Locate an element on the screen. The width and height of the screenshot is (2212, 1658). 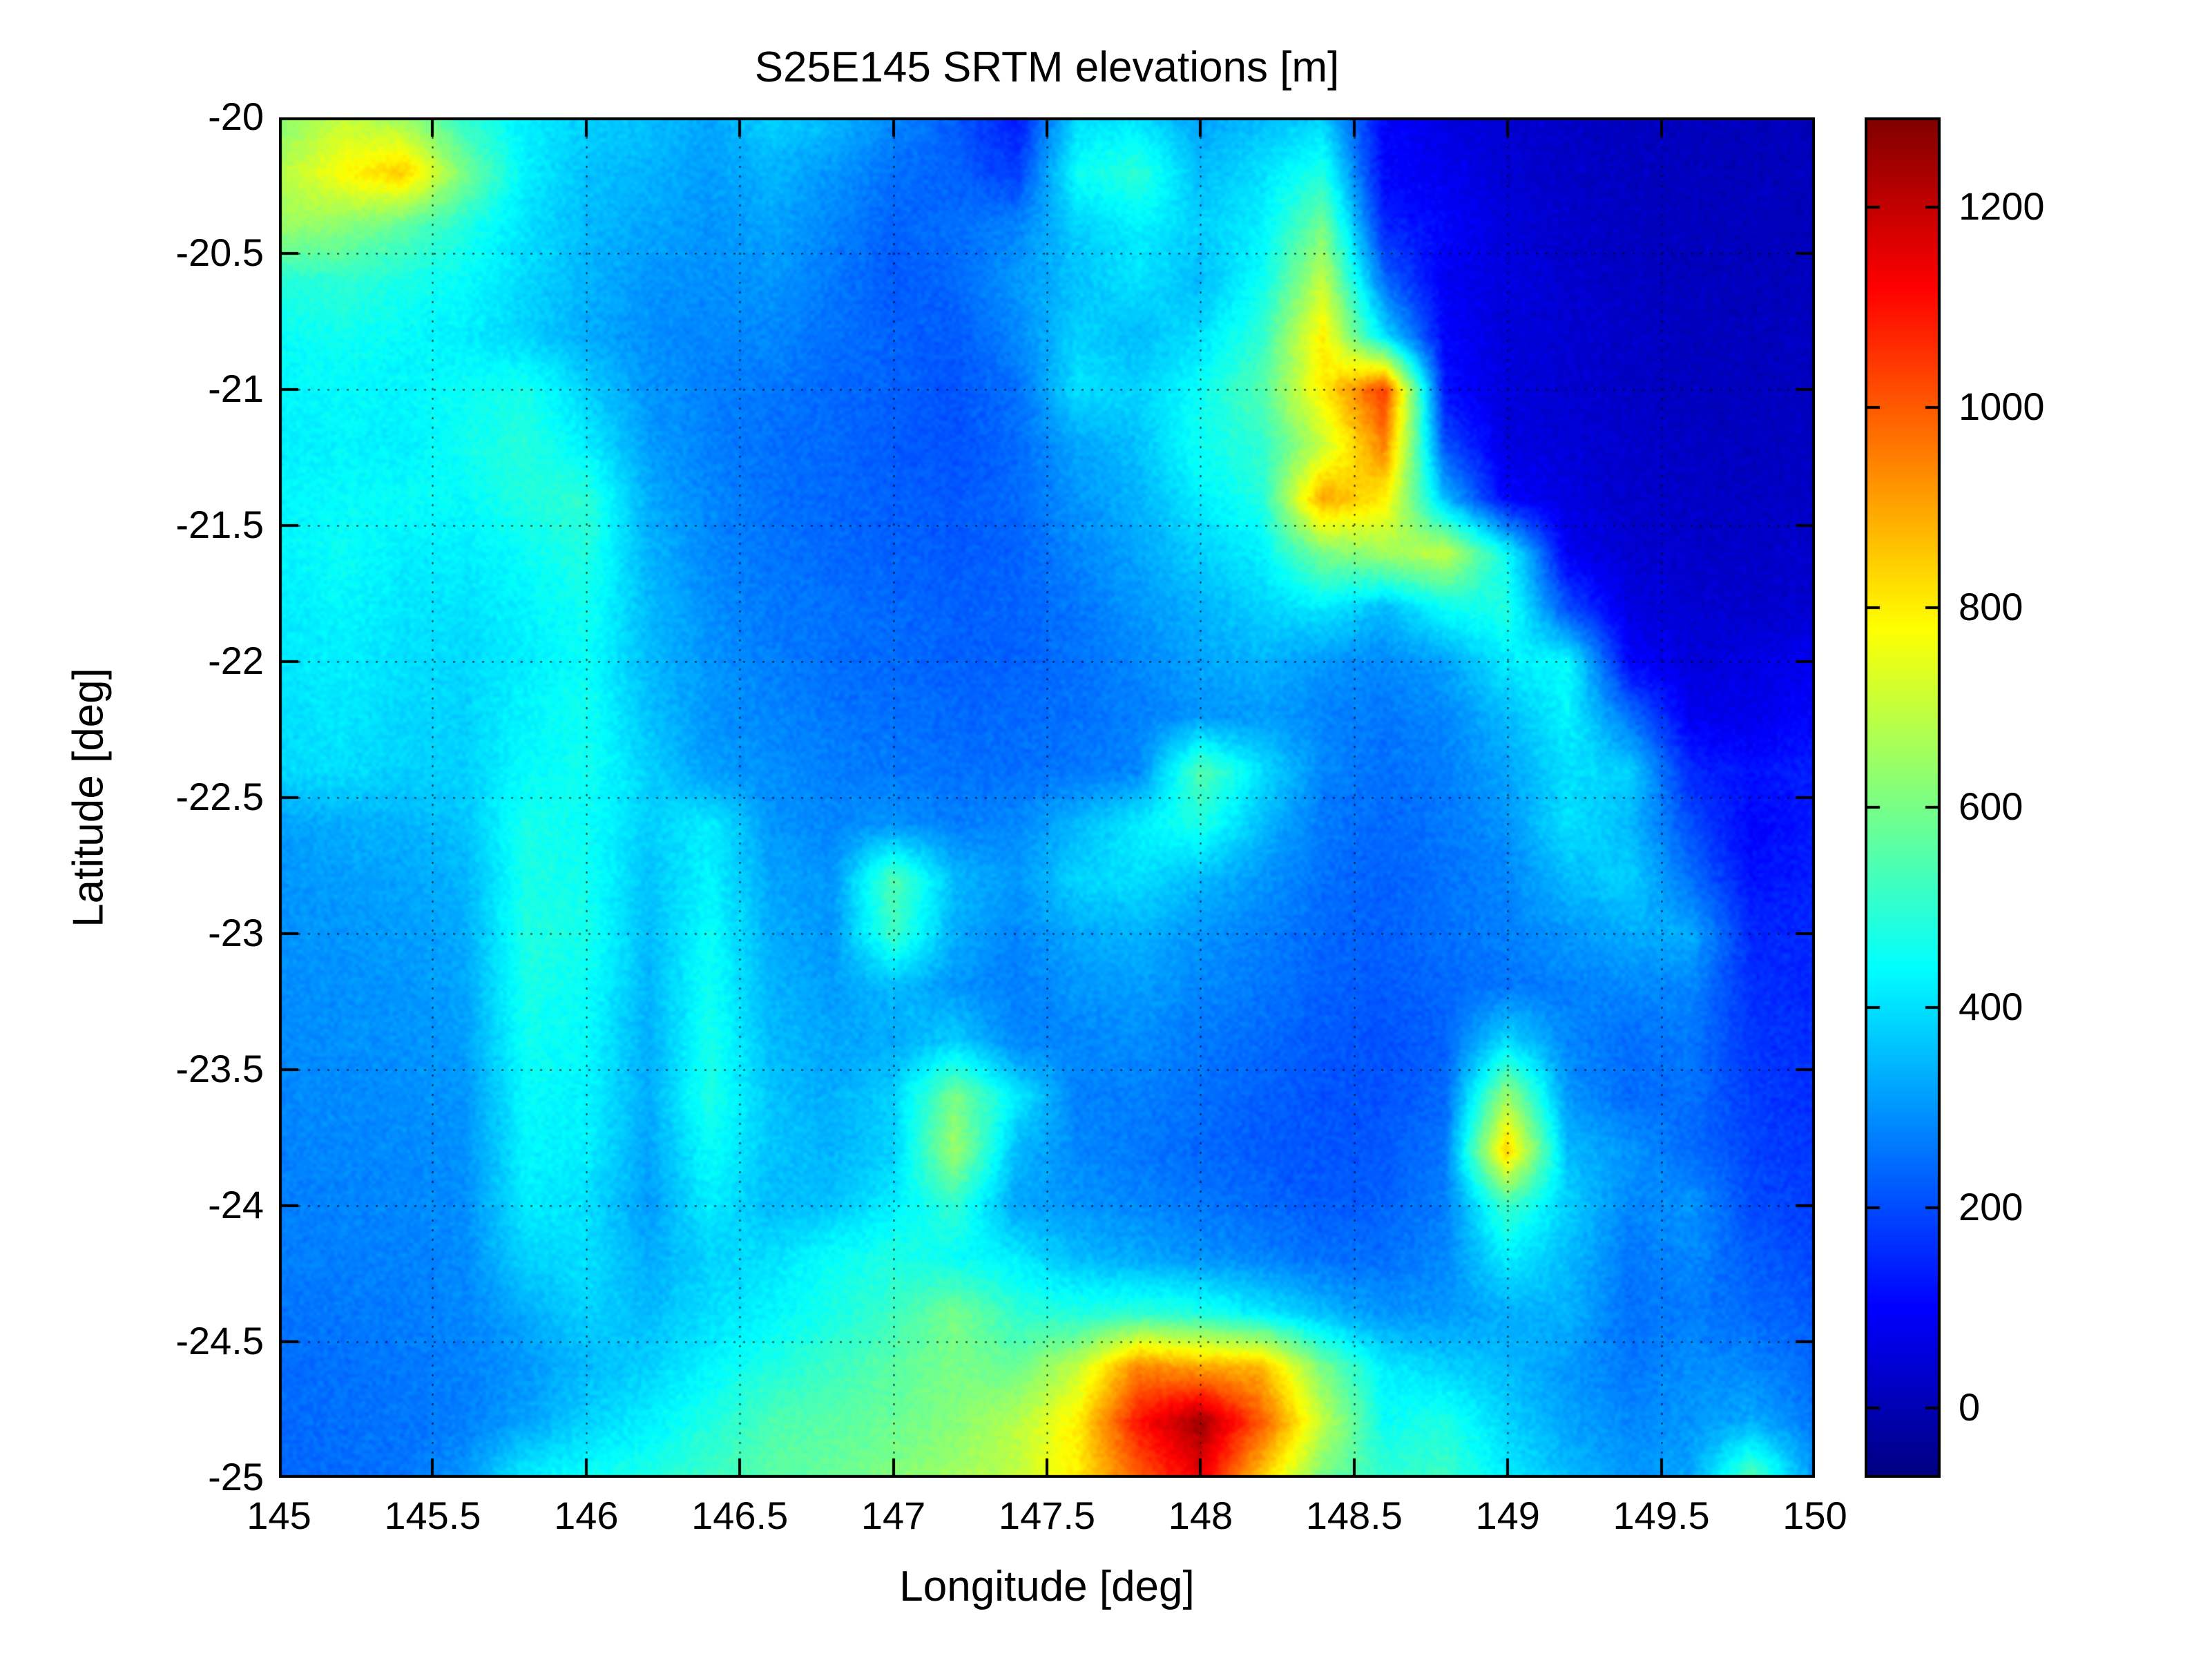
x-tick-label: 148 is located at coordinates (1201, 1515).